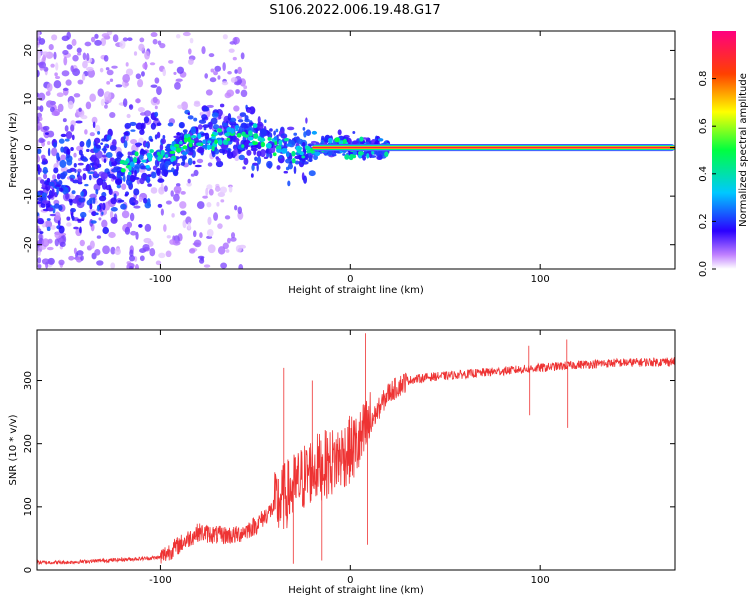  Describe the element at coordinates (28, 570) in the screenshot. I see `y-tick-label: 0` at that location.